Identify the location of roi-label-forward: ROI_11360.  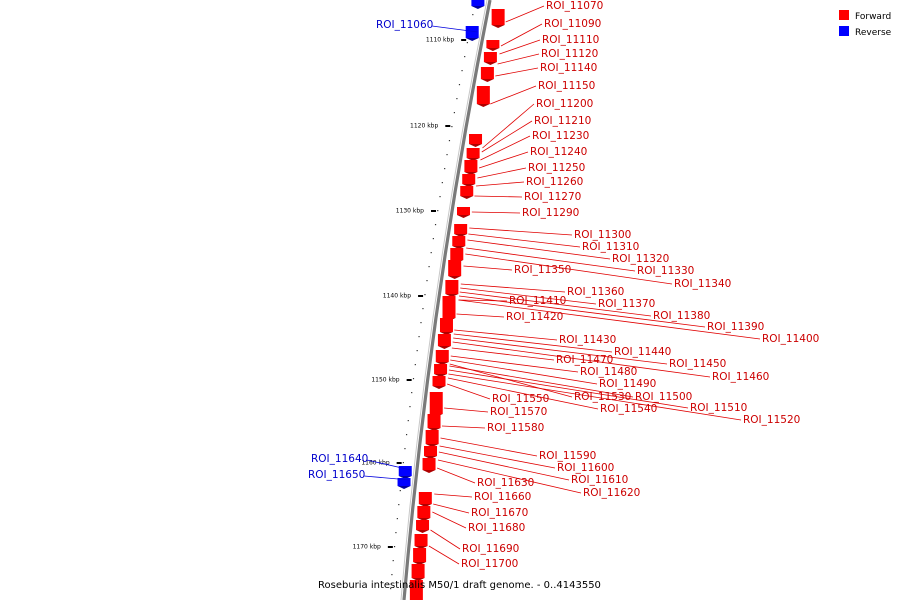
(595, 292).